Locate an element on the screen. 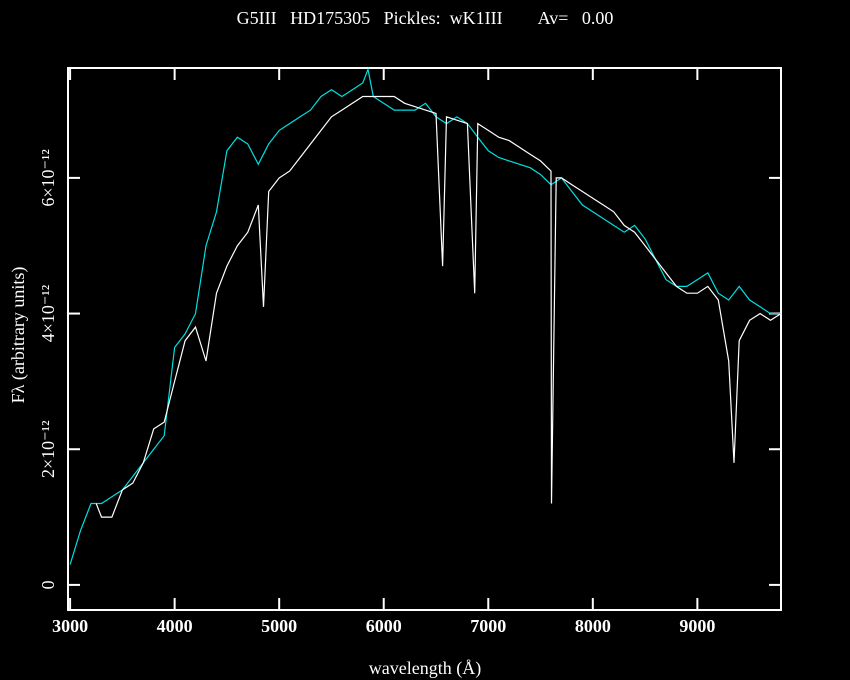  y-tick-label: 6×10⁻¹² is located at coordinates (48, 177).